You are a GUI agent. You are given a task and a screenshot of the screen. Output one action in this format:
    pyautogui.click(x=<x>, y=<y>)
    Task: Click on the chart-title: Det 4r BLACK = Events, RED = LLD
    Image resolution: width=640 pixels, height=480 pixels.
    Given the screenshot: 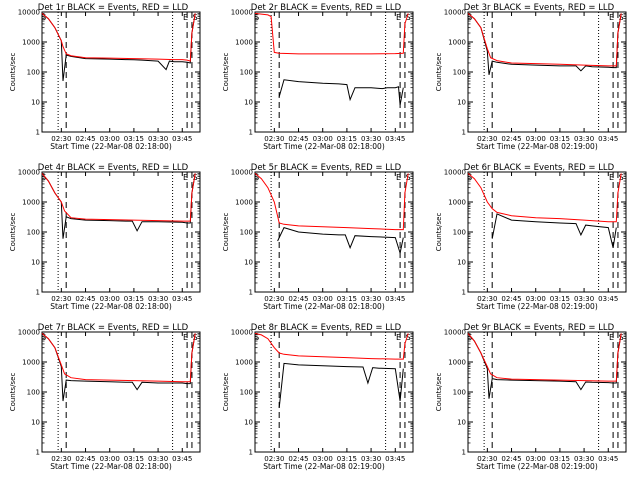 What is the action you would take?
    pyautogui.click(x=113, y=168)
    